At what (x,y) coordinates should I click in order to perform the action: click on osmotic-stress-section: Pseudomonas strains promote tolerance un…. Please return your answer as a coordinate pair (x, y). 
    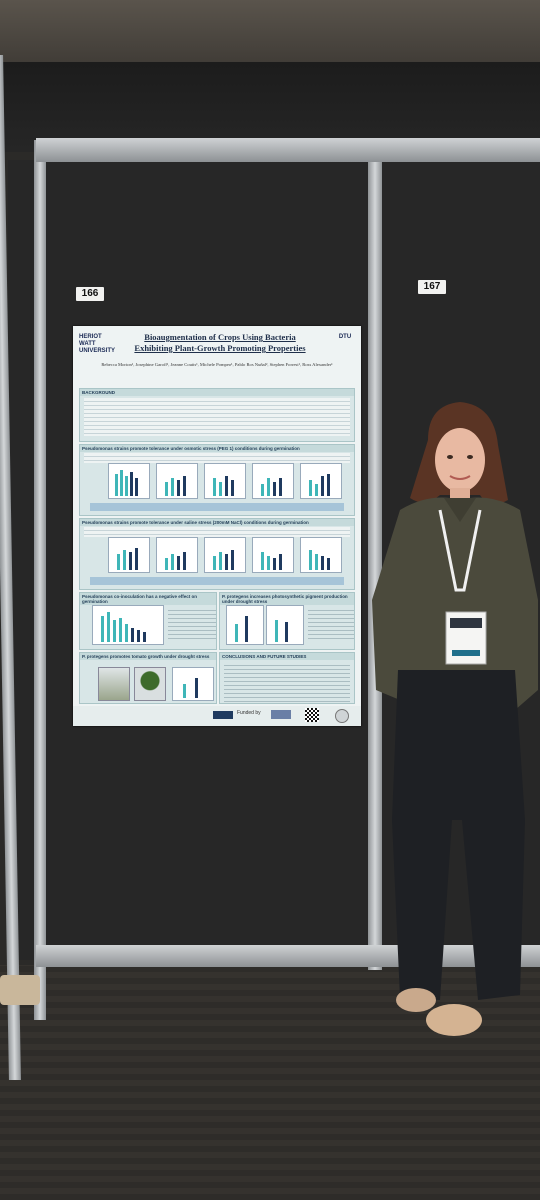
    Looking at the image, I should click on (217, 480).